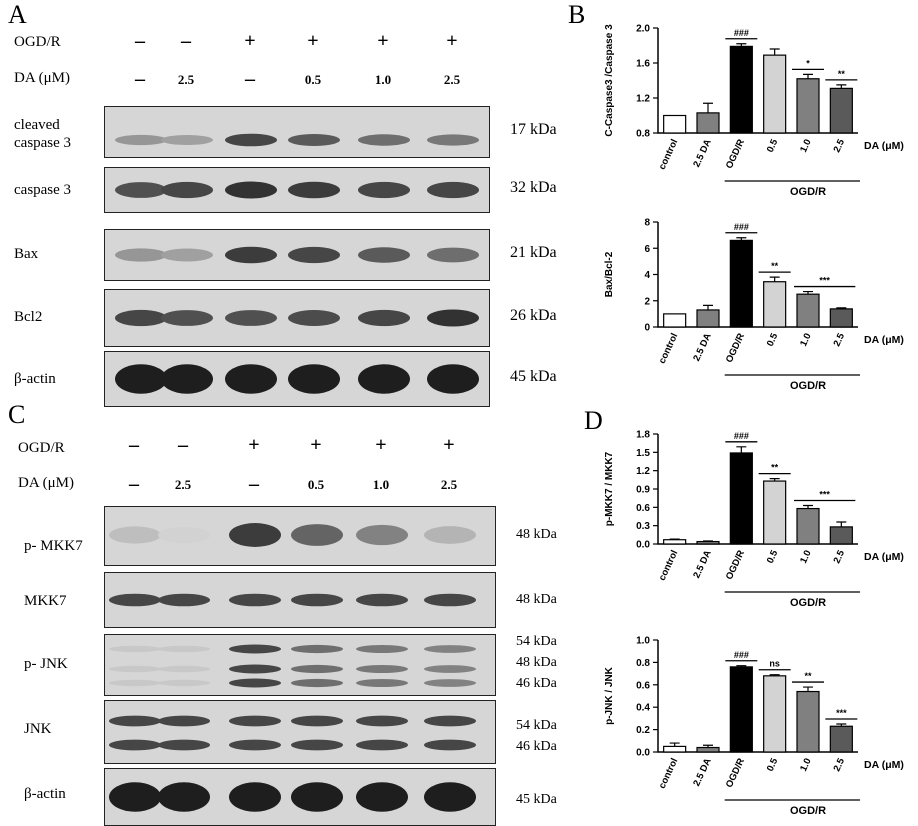 The width and height of the screenshot is (918, 826). What do you see at coordinates (38, 729) in the screenshot?
I see `blot-label: JNK` at bounding box center [38, 729].